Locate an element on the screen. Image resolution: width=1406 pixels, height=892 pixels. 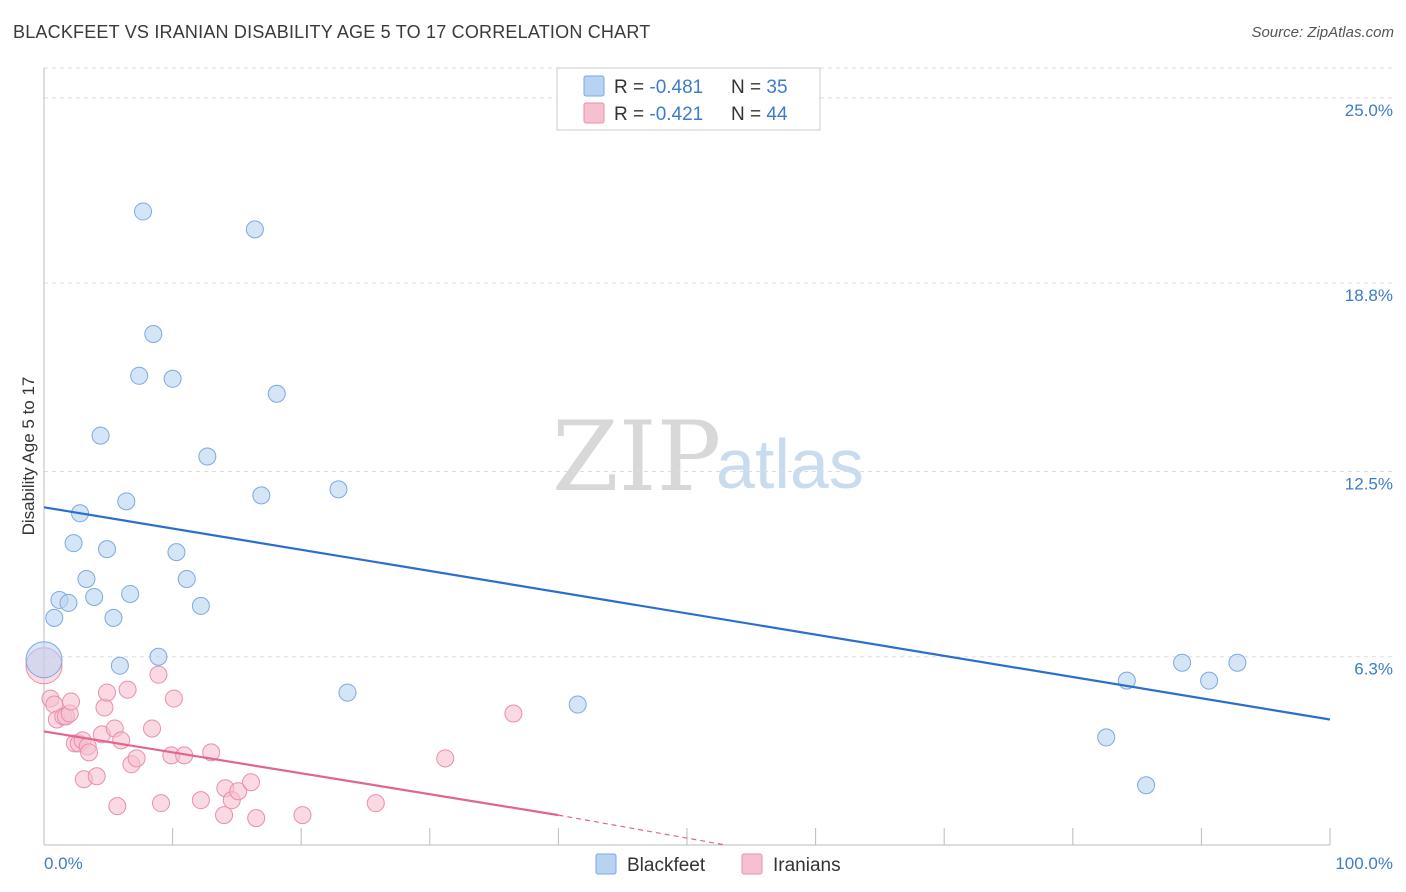
bottom-legend: Blackfeet Iranians is located at coordinates (718, 864).